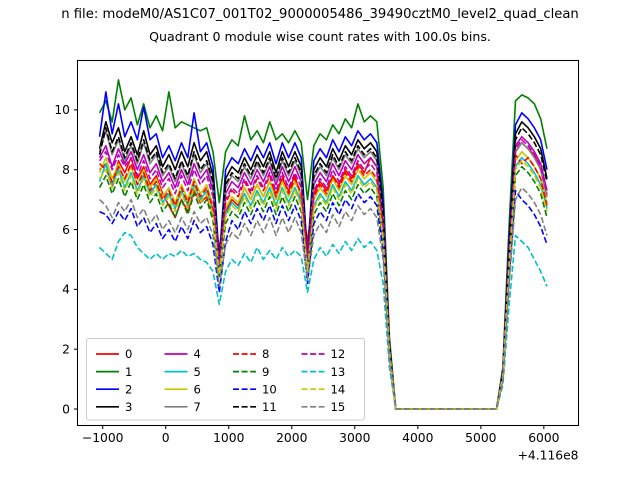  What do you see at coordinates (66, 230) in the screenshot?
I see `y-tick-label: 6` at bounding box center [66, 230].